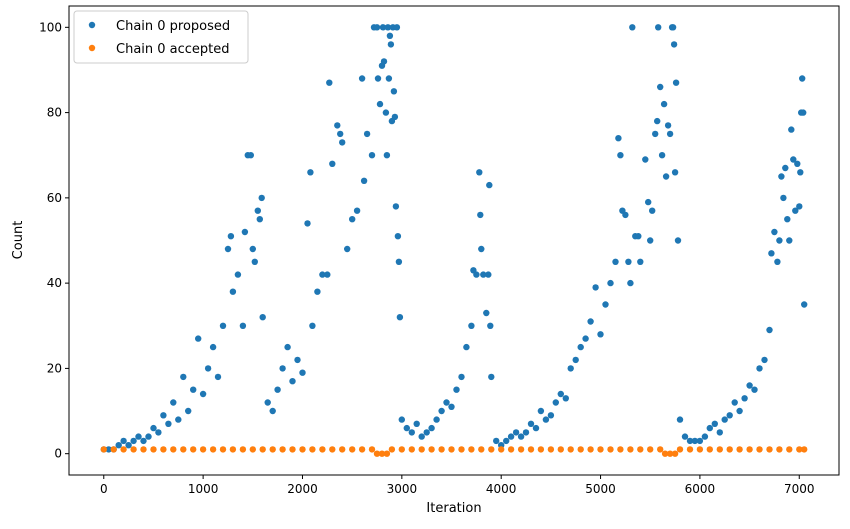 The height and width of the screenshot is (529, 850). I want to click on x-tick-label: 7000, so click(799, 489).